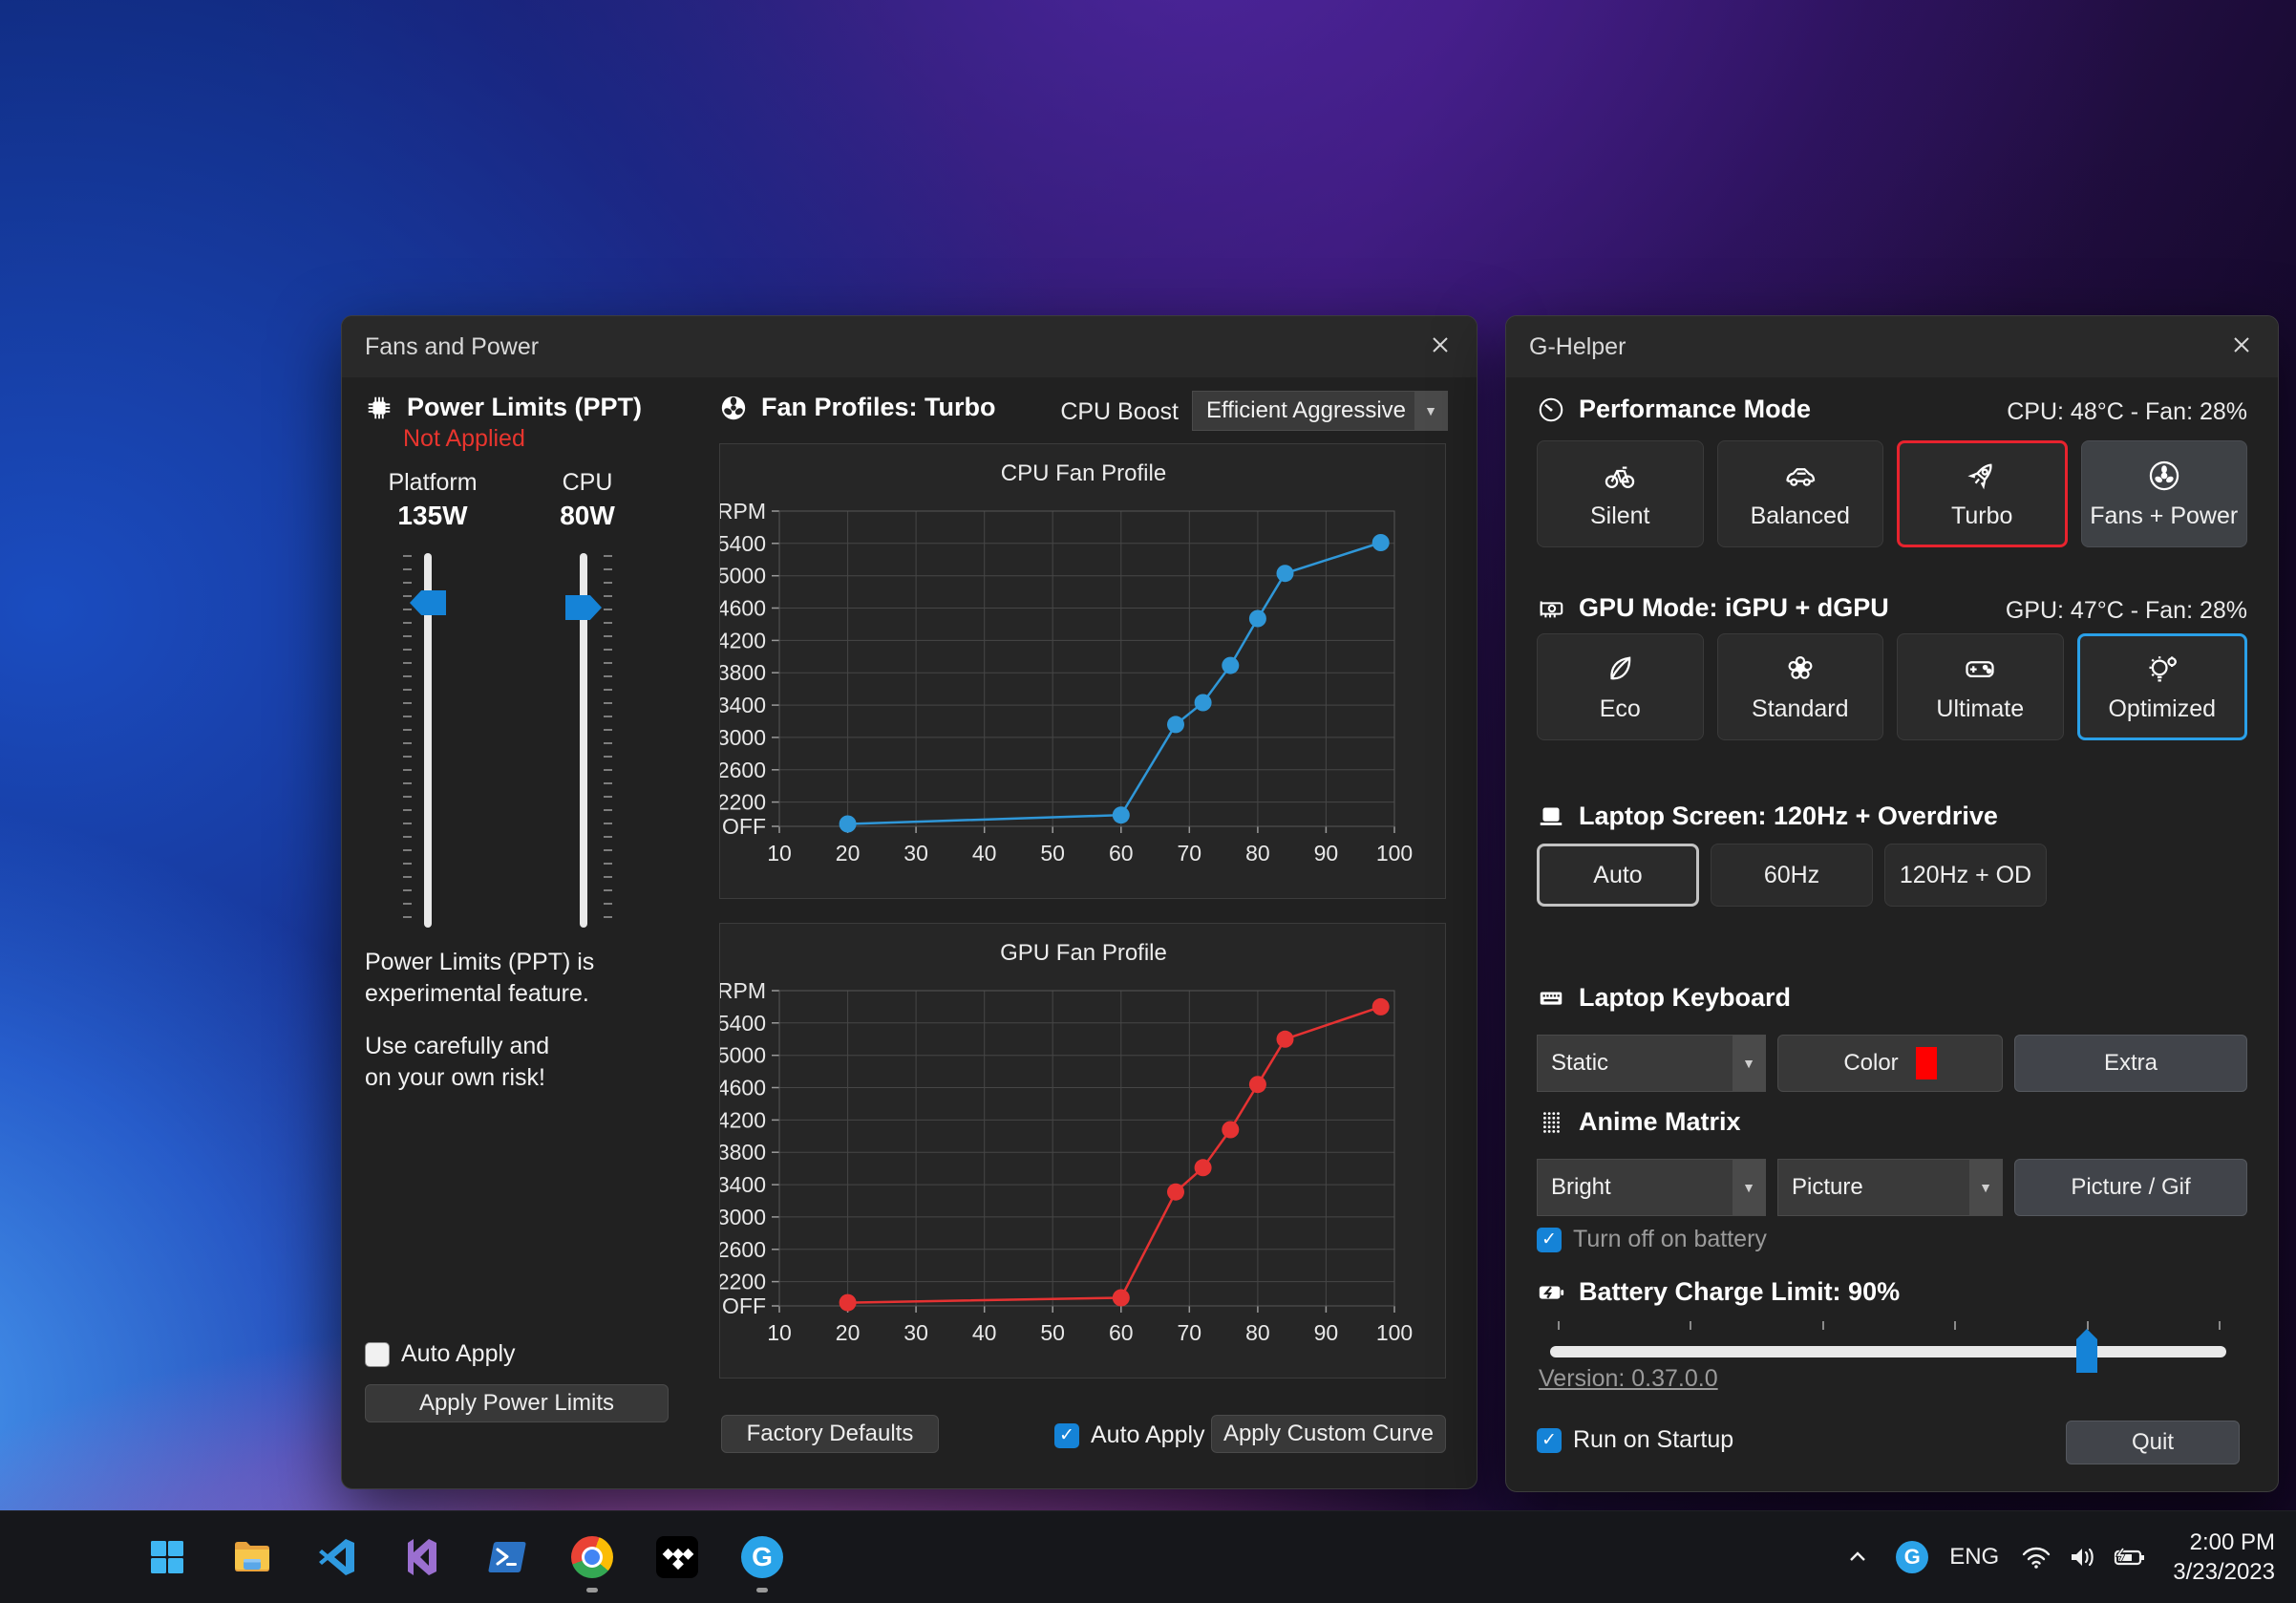  Describe the element at coordinates (1551, 409) in the screenshot. I see `gauge-icon` at that location.